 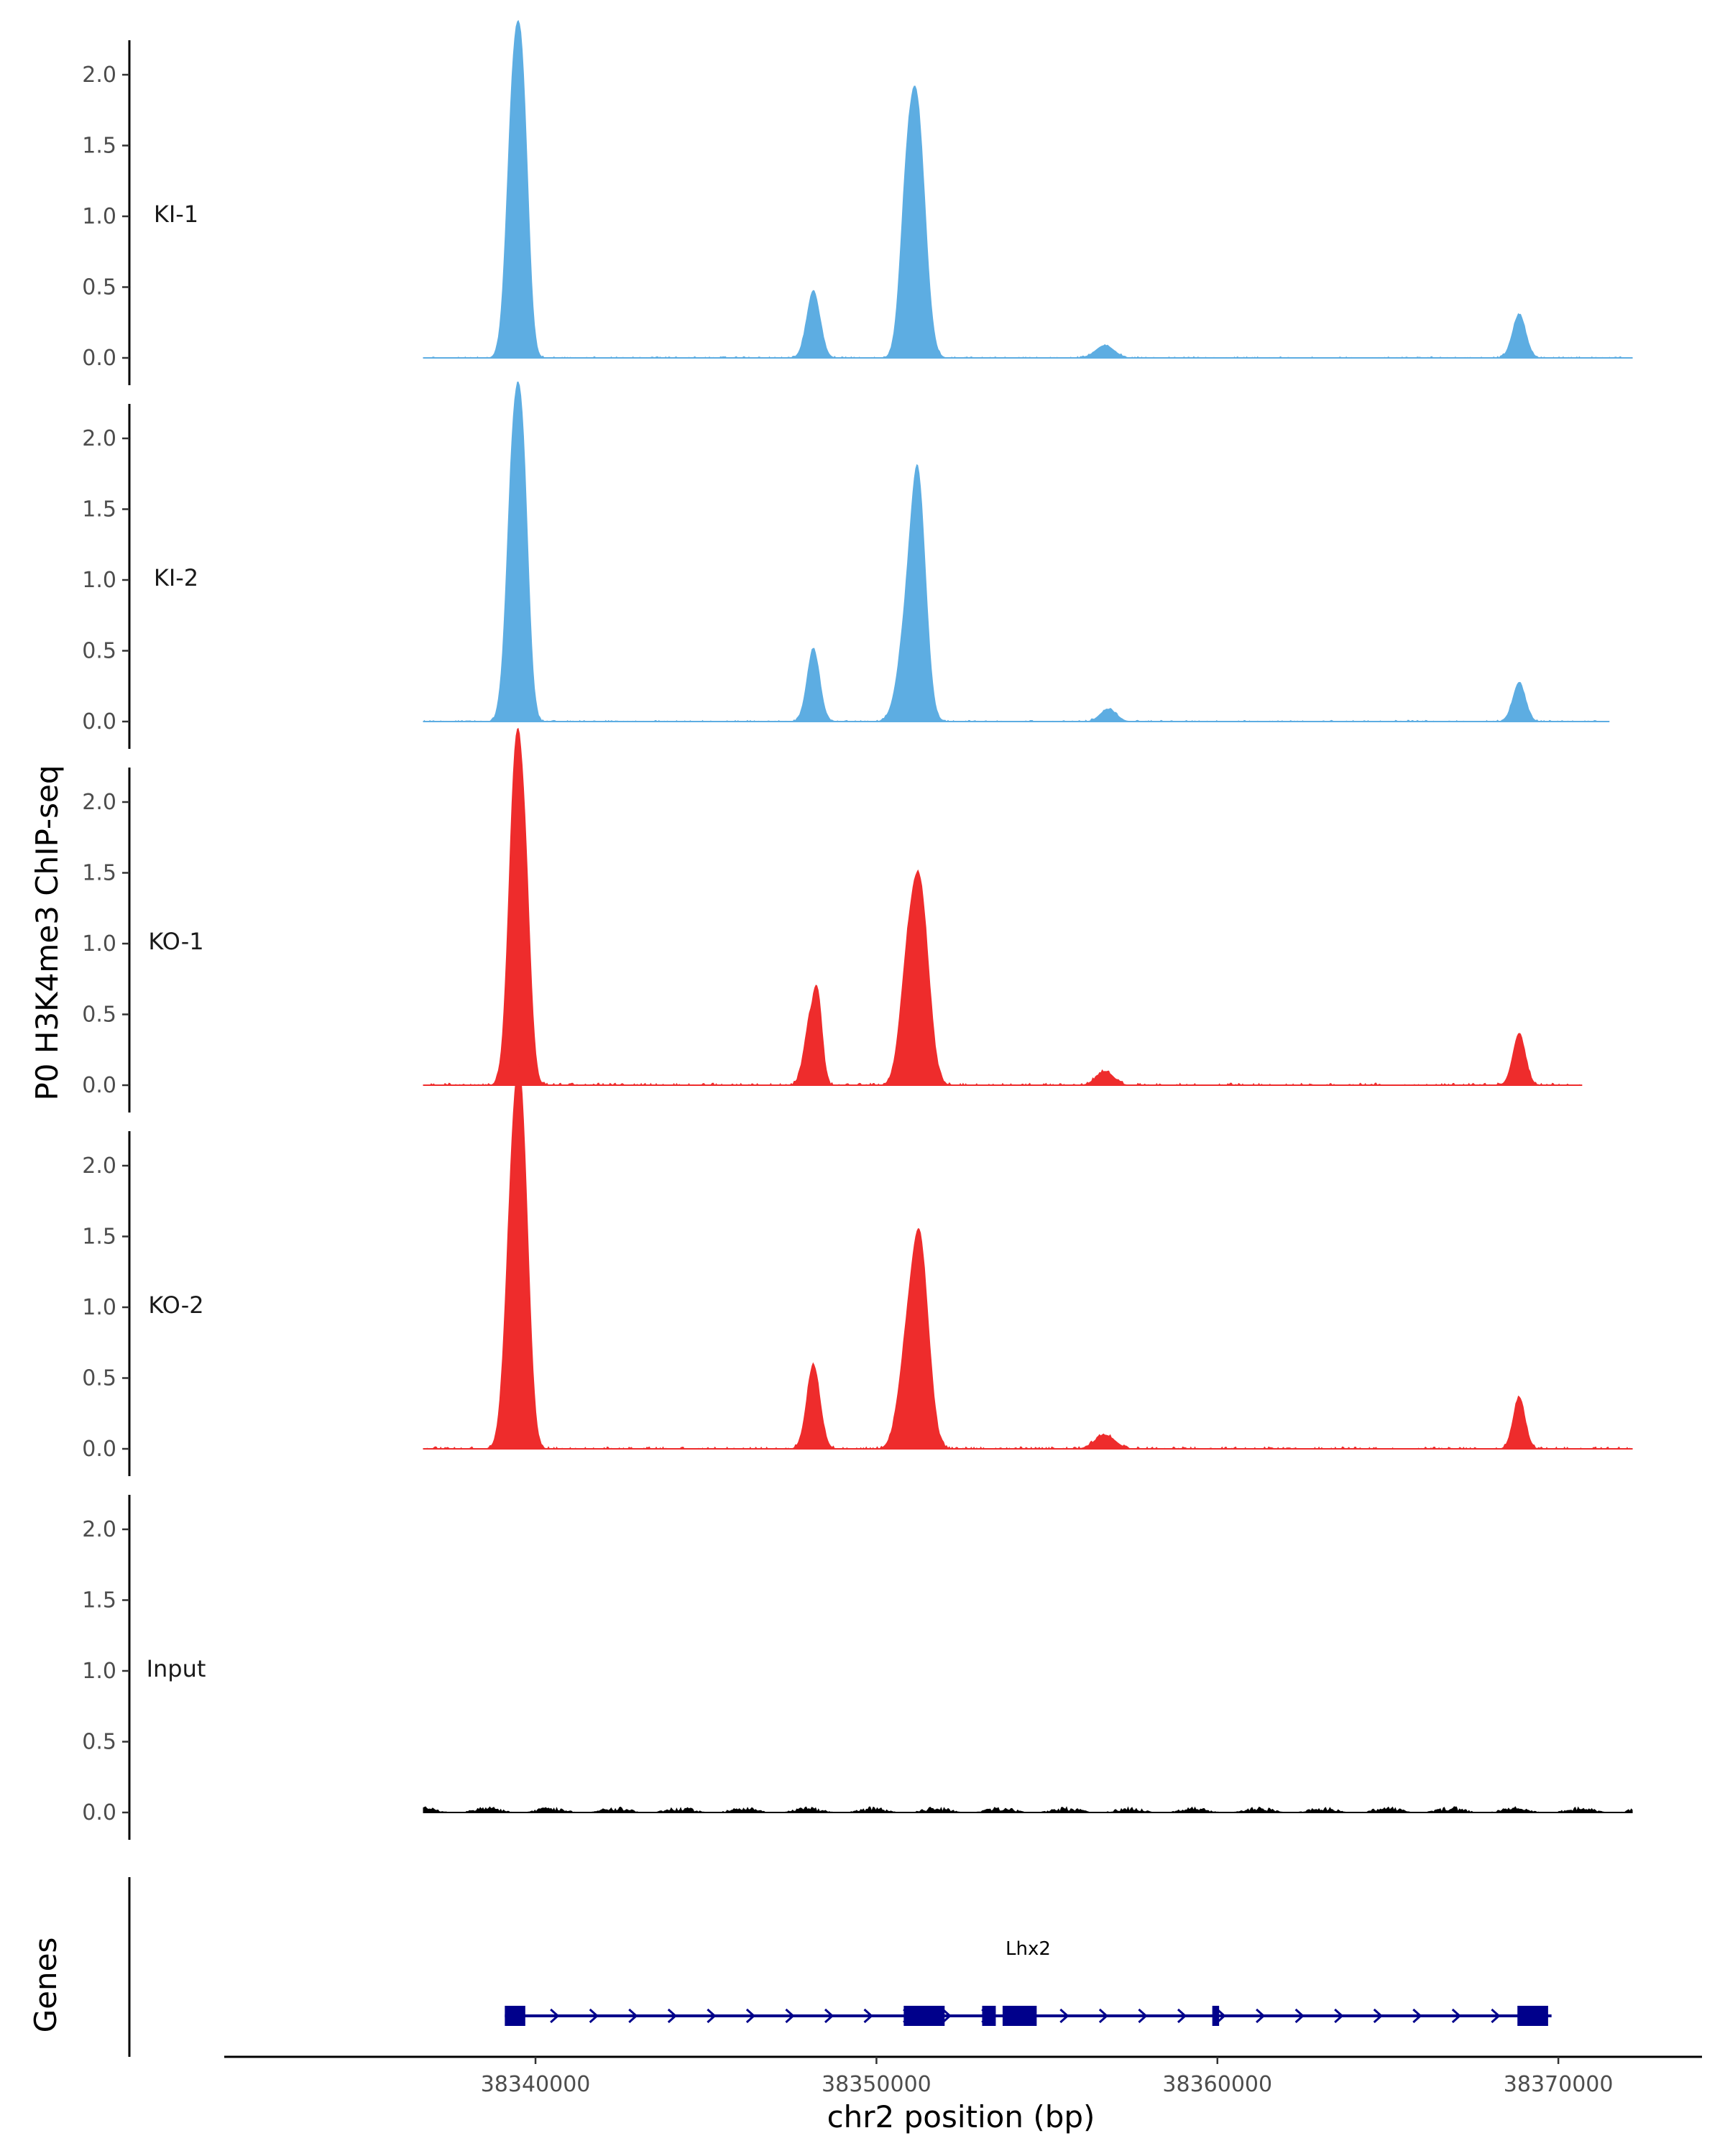 What do you see at coordinates (176, 214) in the screenshot?
I see `track-label: KI-1` at bounding box center [176, 214].